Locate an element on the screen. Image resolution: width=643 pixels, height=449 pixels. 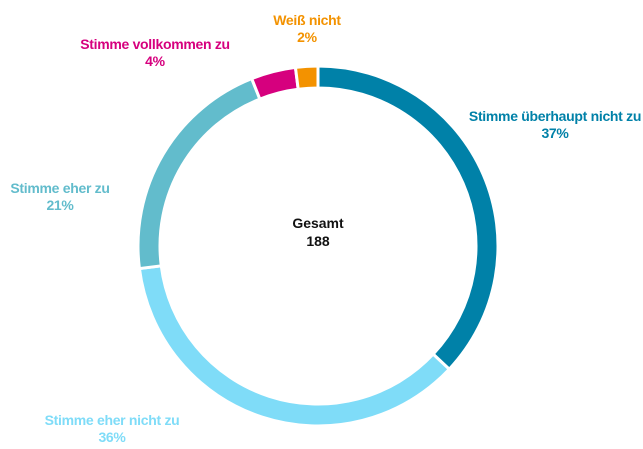
value-label: 21% is located at coordinates (60, 205).